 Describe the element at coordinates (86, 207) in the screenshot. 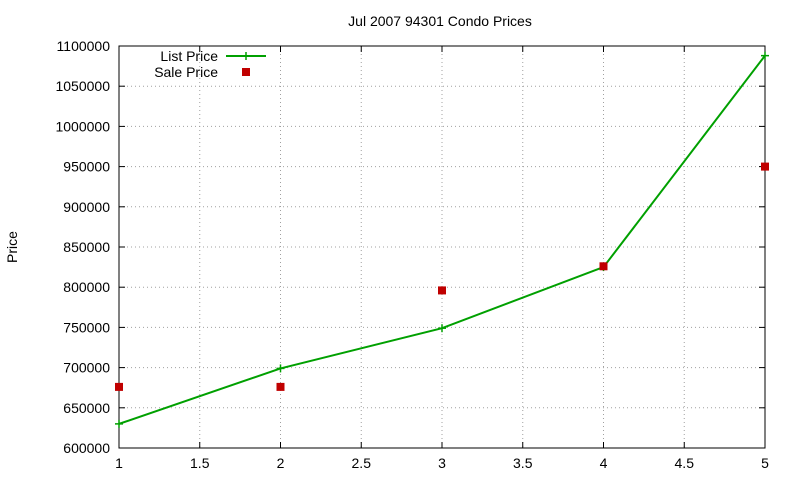

I see `y-tick-label: 900000` at that location.